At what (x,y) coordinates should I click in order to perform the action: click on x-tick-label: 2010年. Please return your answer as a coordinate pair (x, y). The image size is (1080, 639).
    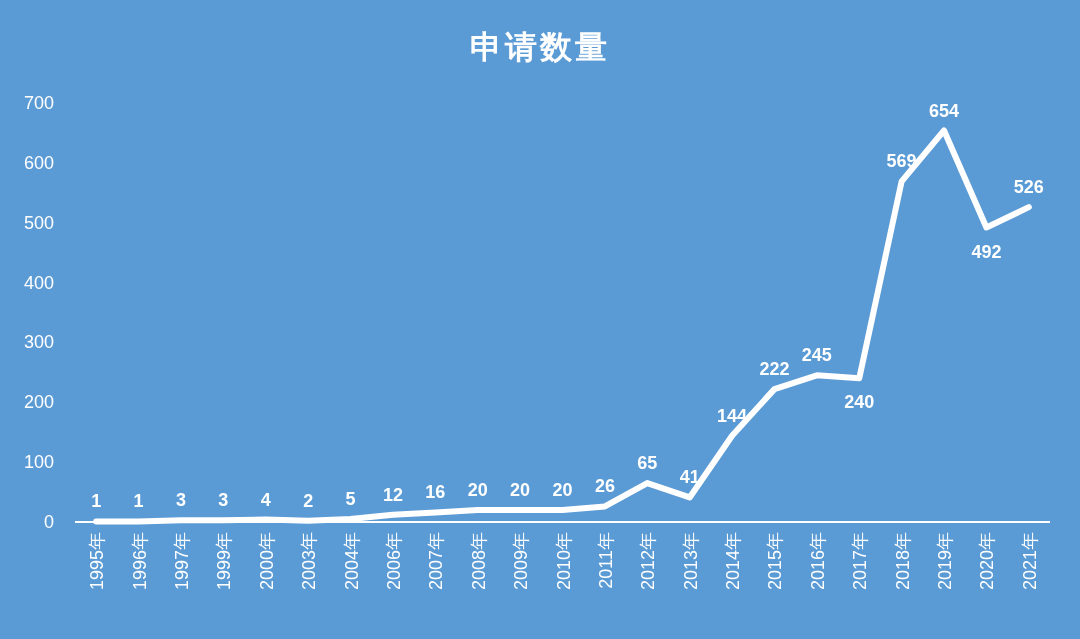
    Looking at the image, I should click on (563, 561).